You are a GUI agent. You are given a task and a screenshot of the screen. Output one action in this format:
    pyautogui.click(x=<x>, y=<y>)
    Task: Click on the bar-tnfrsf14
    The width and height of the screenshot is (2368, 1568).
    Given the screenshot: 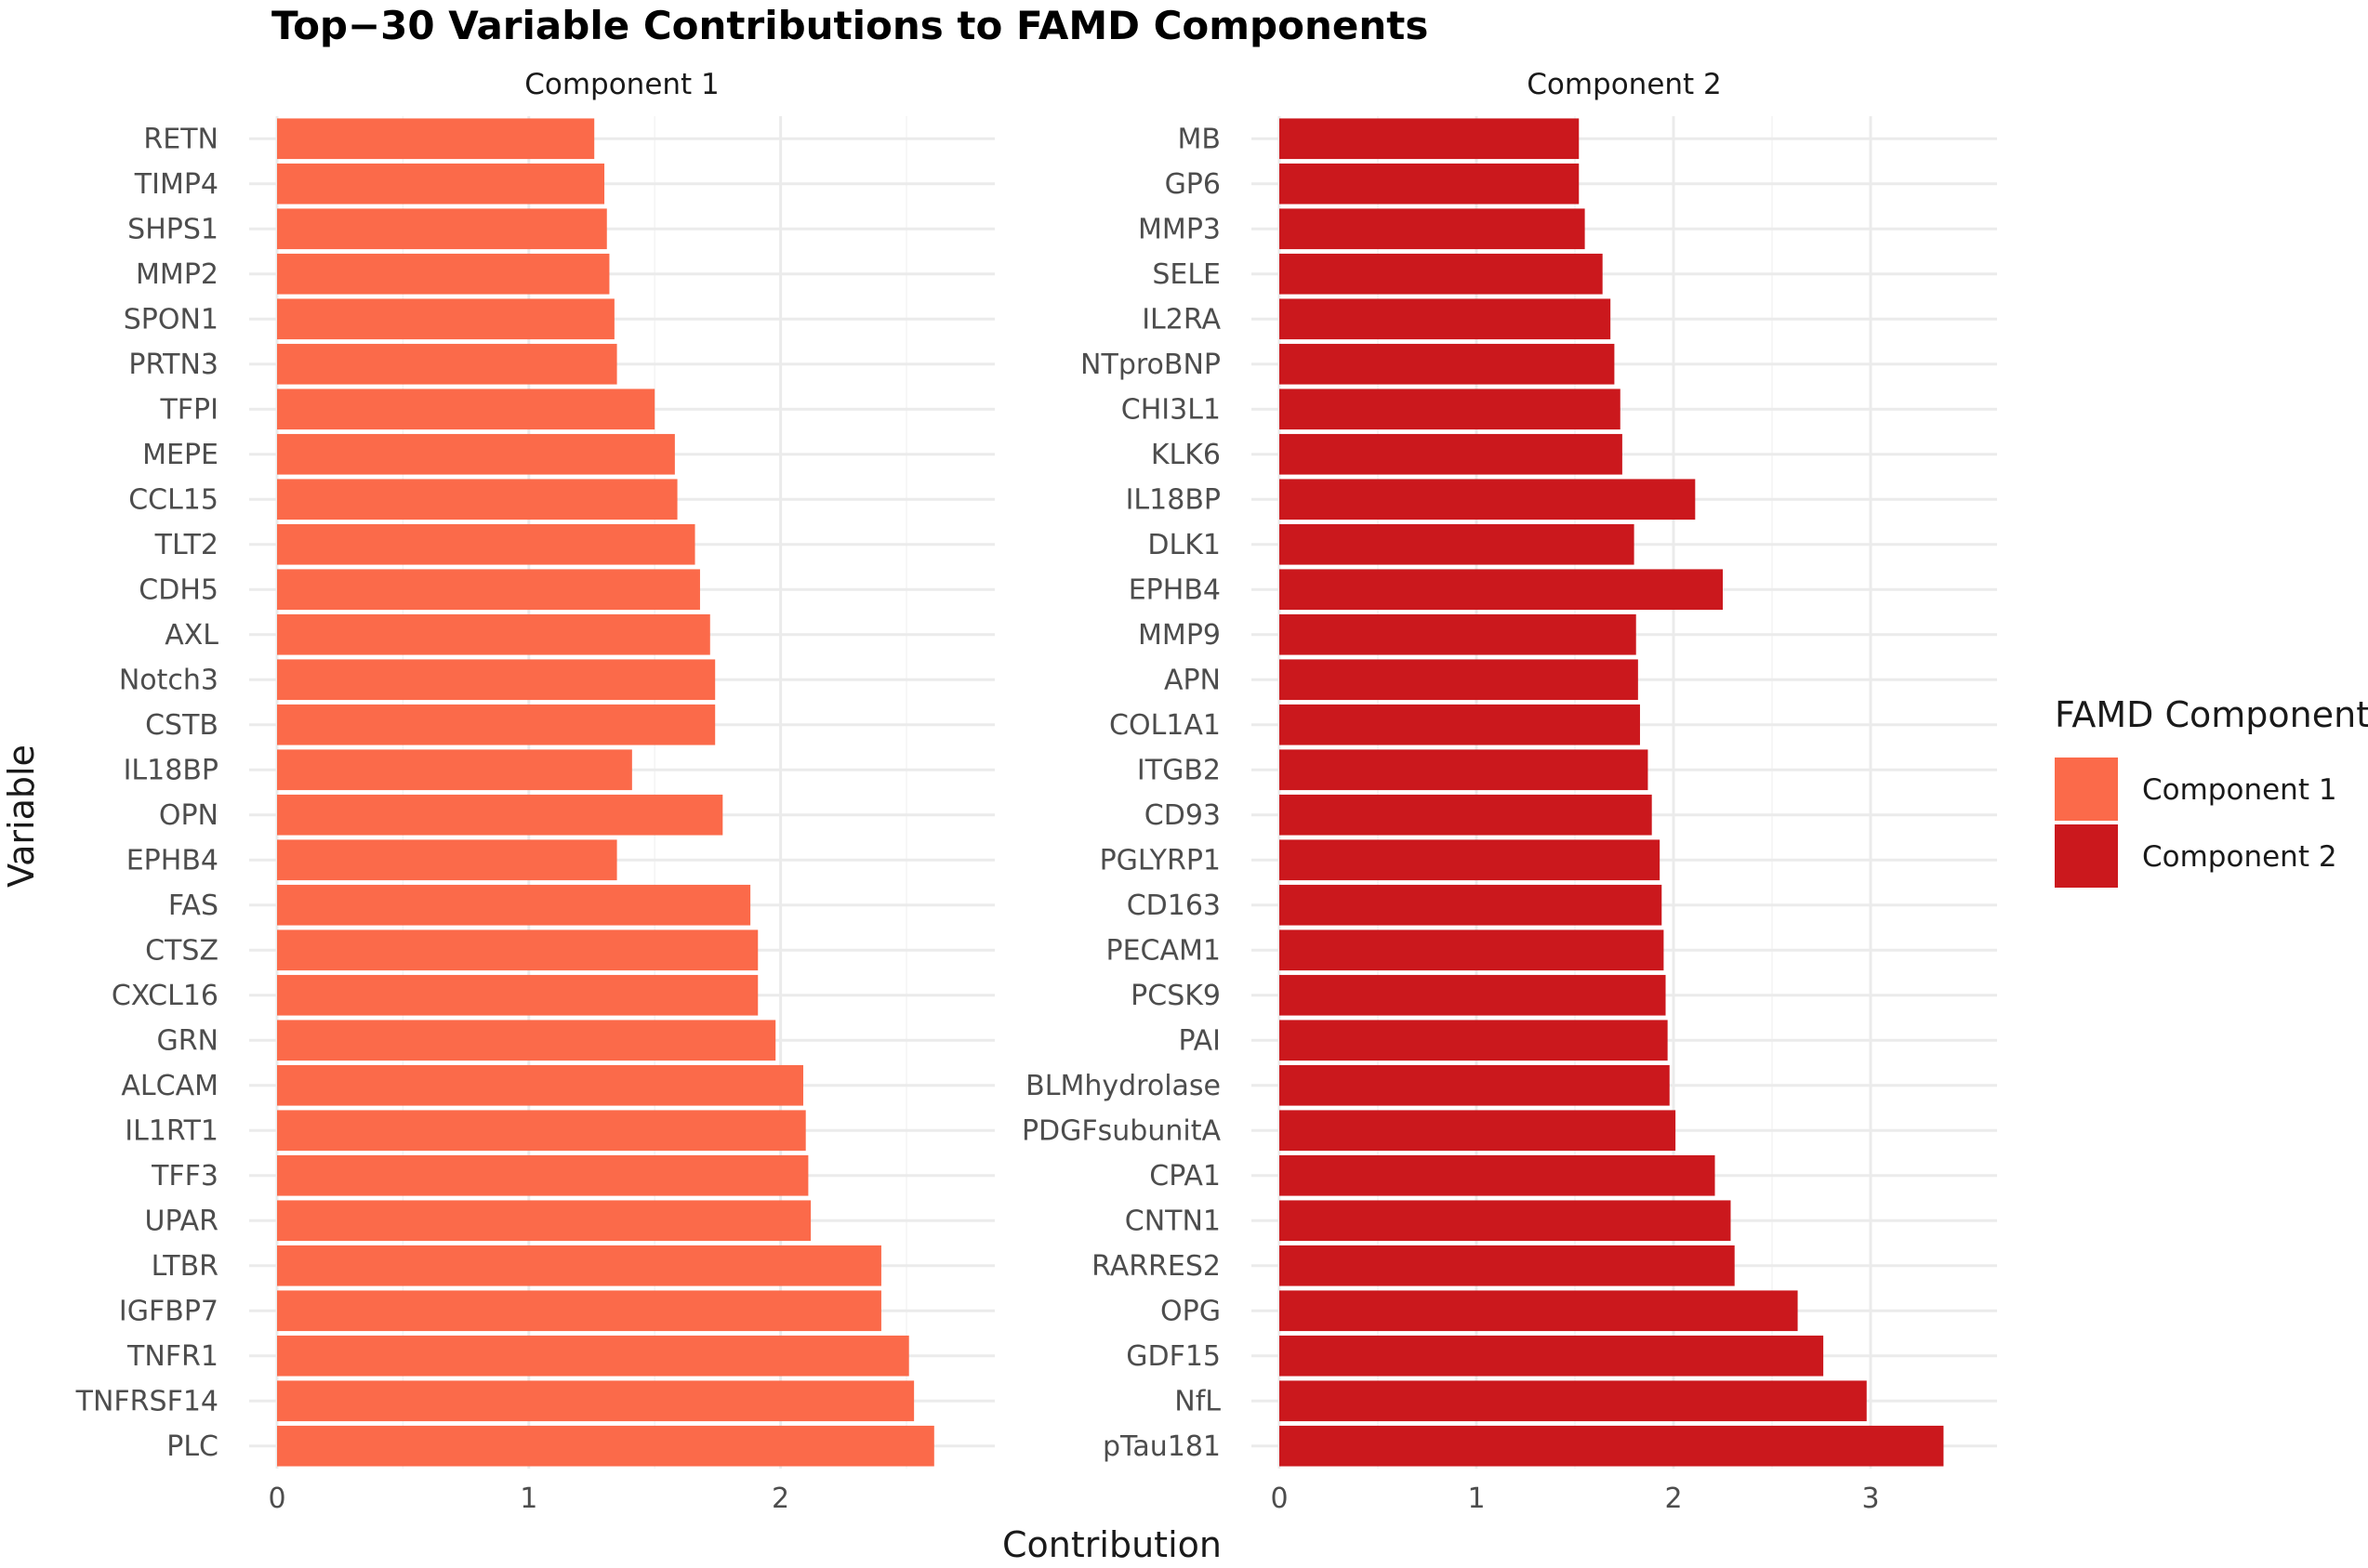 What is the action you would take?
    pyautogui.click(x=596, y=1401)
    